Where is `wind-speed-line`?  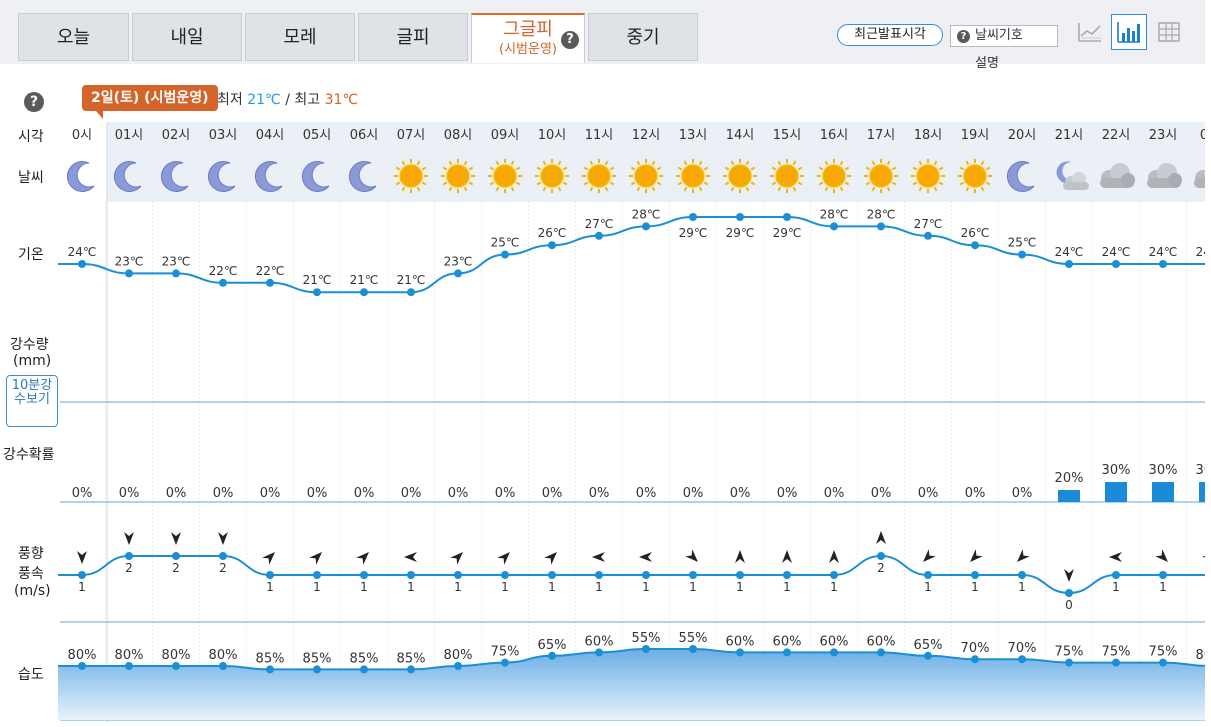
wind-speed-line is located at coordinates (631, 574).